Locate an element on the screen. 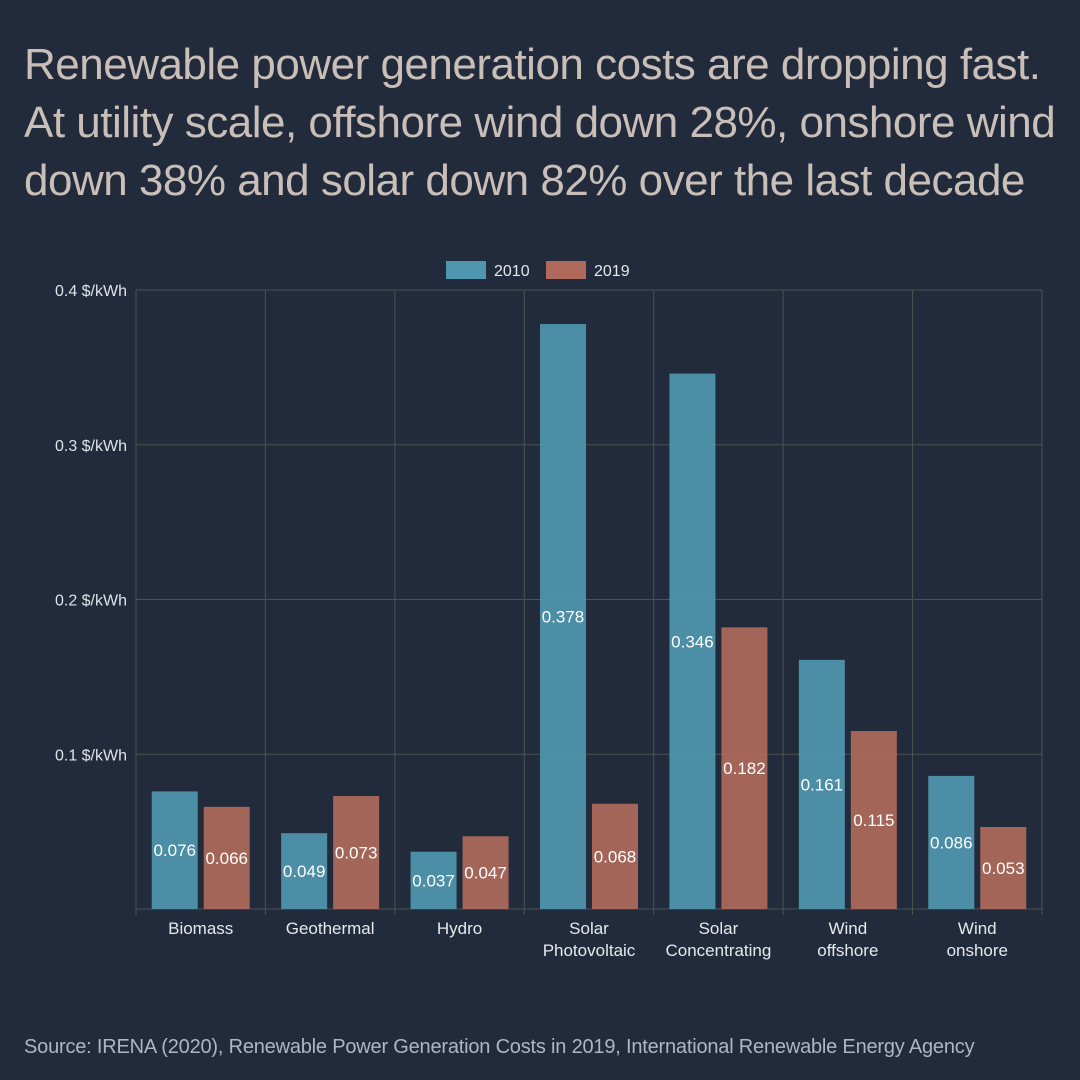 The image size is (1080, 1080). y-tick-label: 0.1 $/kWh is located at coordinates (91, 755).